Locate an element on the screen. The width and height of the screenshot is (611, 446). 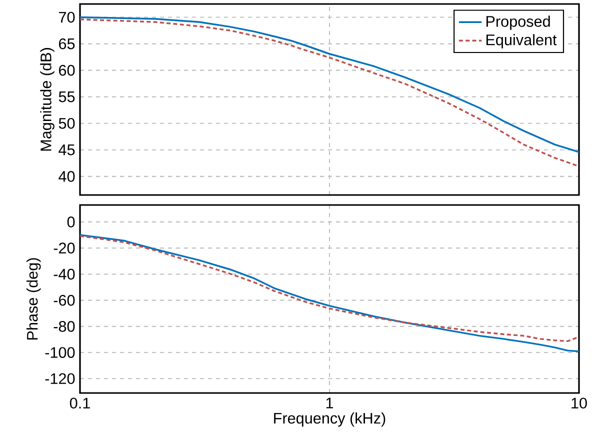
y-tick-label: 70 is located at coordinates (67, 17).